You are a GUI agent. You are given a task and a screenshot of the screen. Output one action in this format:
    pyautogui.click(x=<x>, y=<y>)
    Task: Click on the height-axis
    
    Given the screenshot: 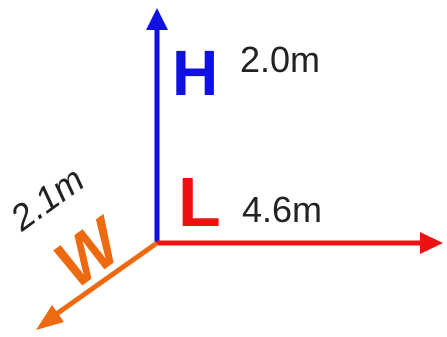 What is the action you would take?
    pyautogui.click(x=157, y=125)
    